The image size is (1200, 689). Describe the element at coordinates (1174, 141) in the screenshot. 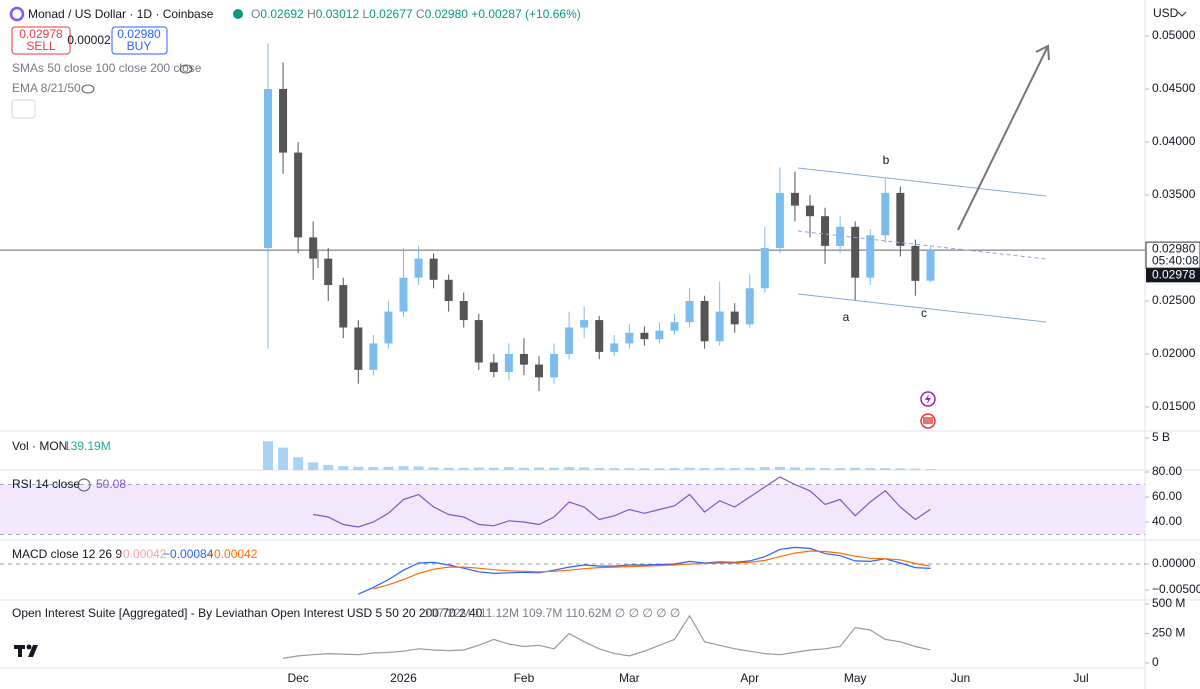

I see `y-tick-label: 0.04000` at that location.